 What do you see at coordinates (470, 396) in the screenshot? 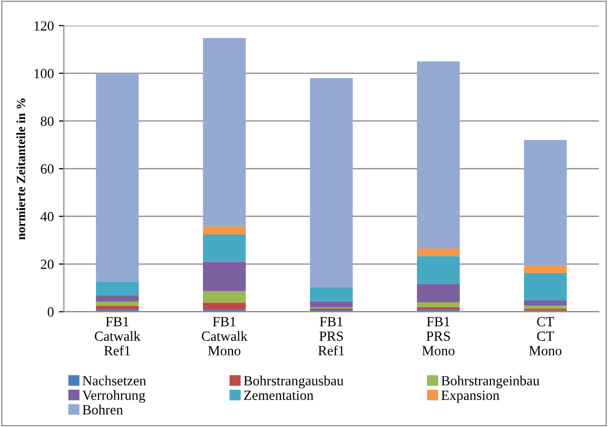
I see `legend-label: Expansion` at bounding box center [470, 396].